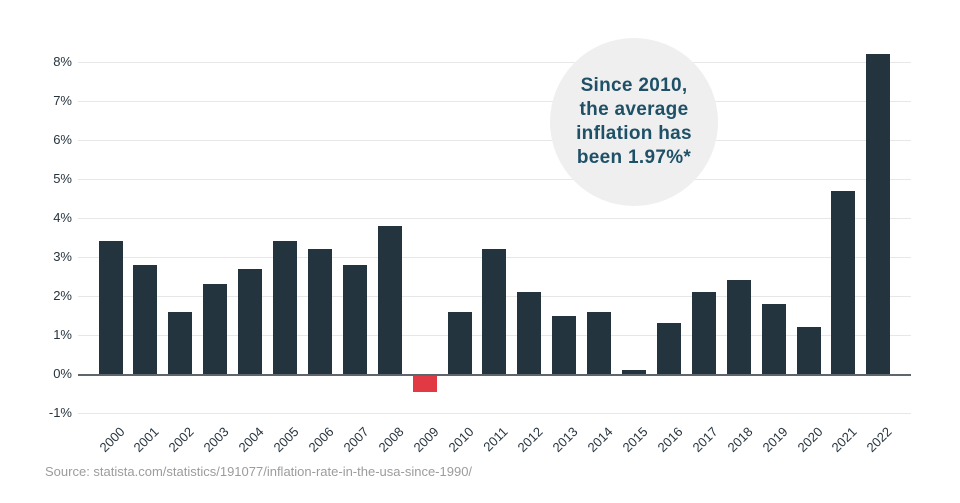 This screenshot has height=503, width=960. Describe the element at coordinates (62, 334) in the screenshot. I see `y-axis-tick-label: 1%` at that location.